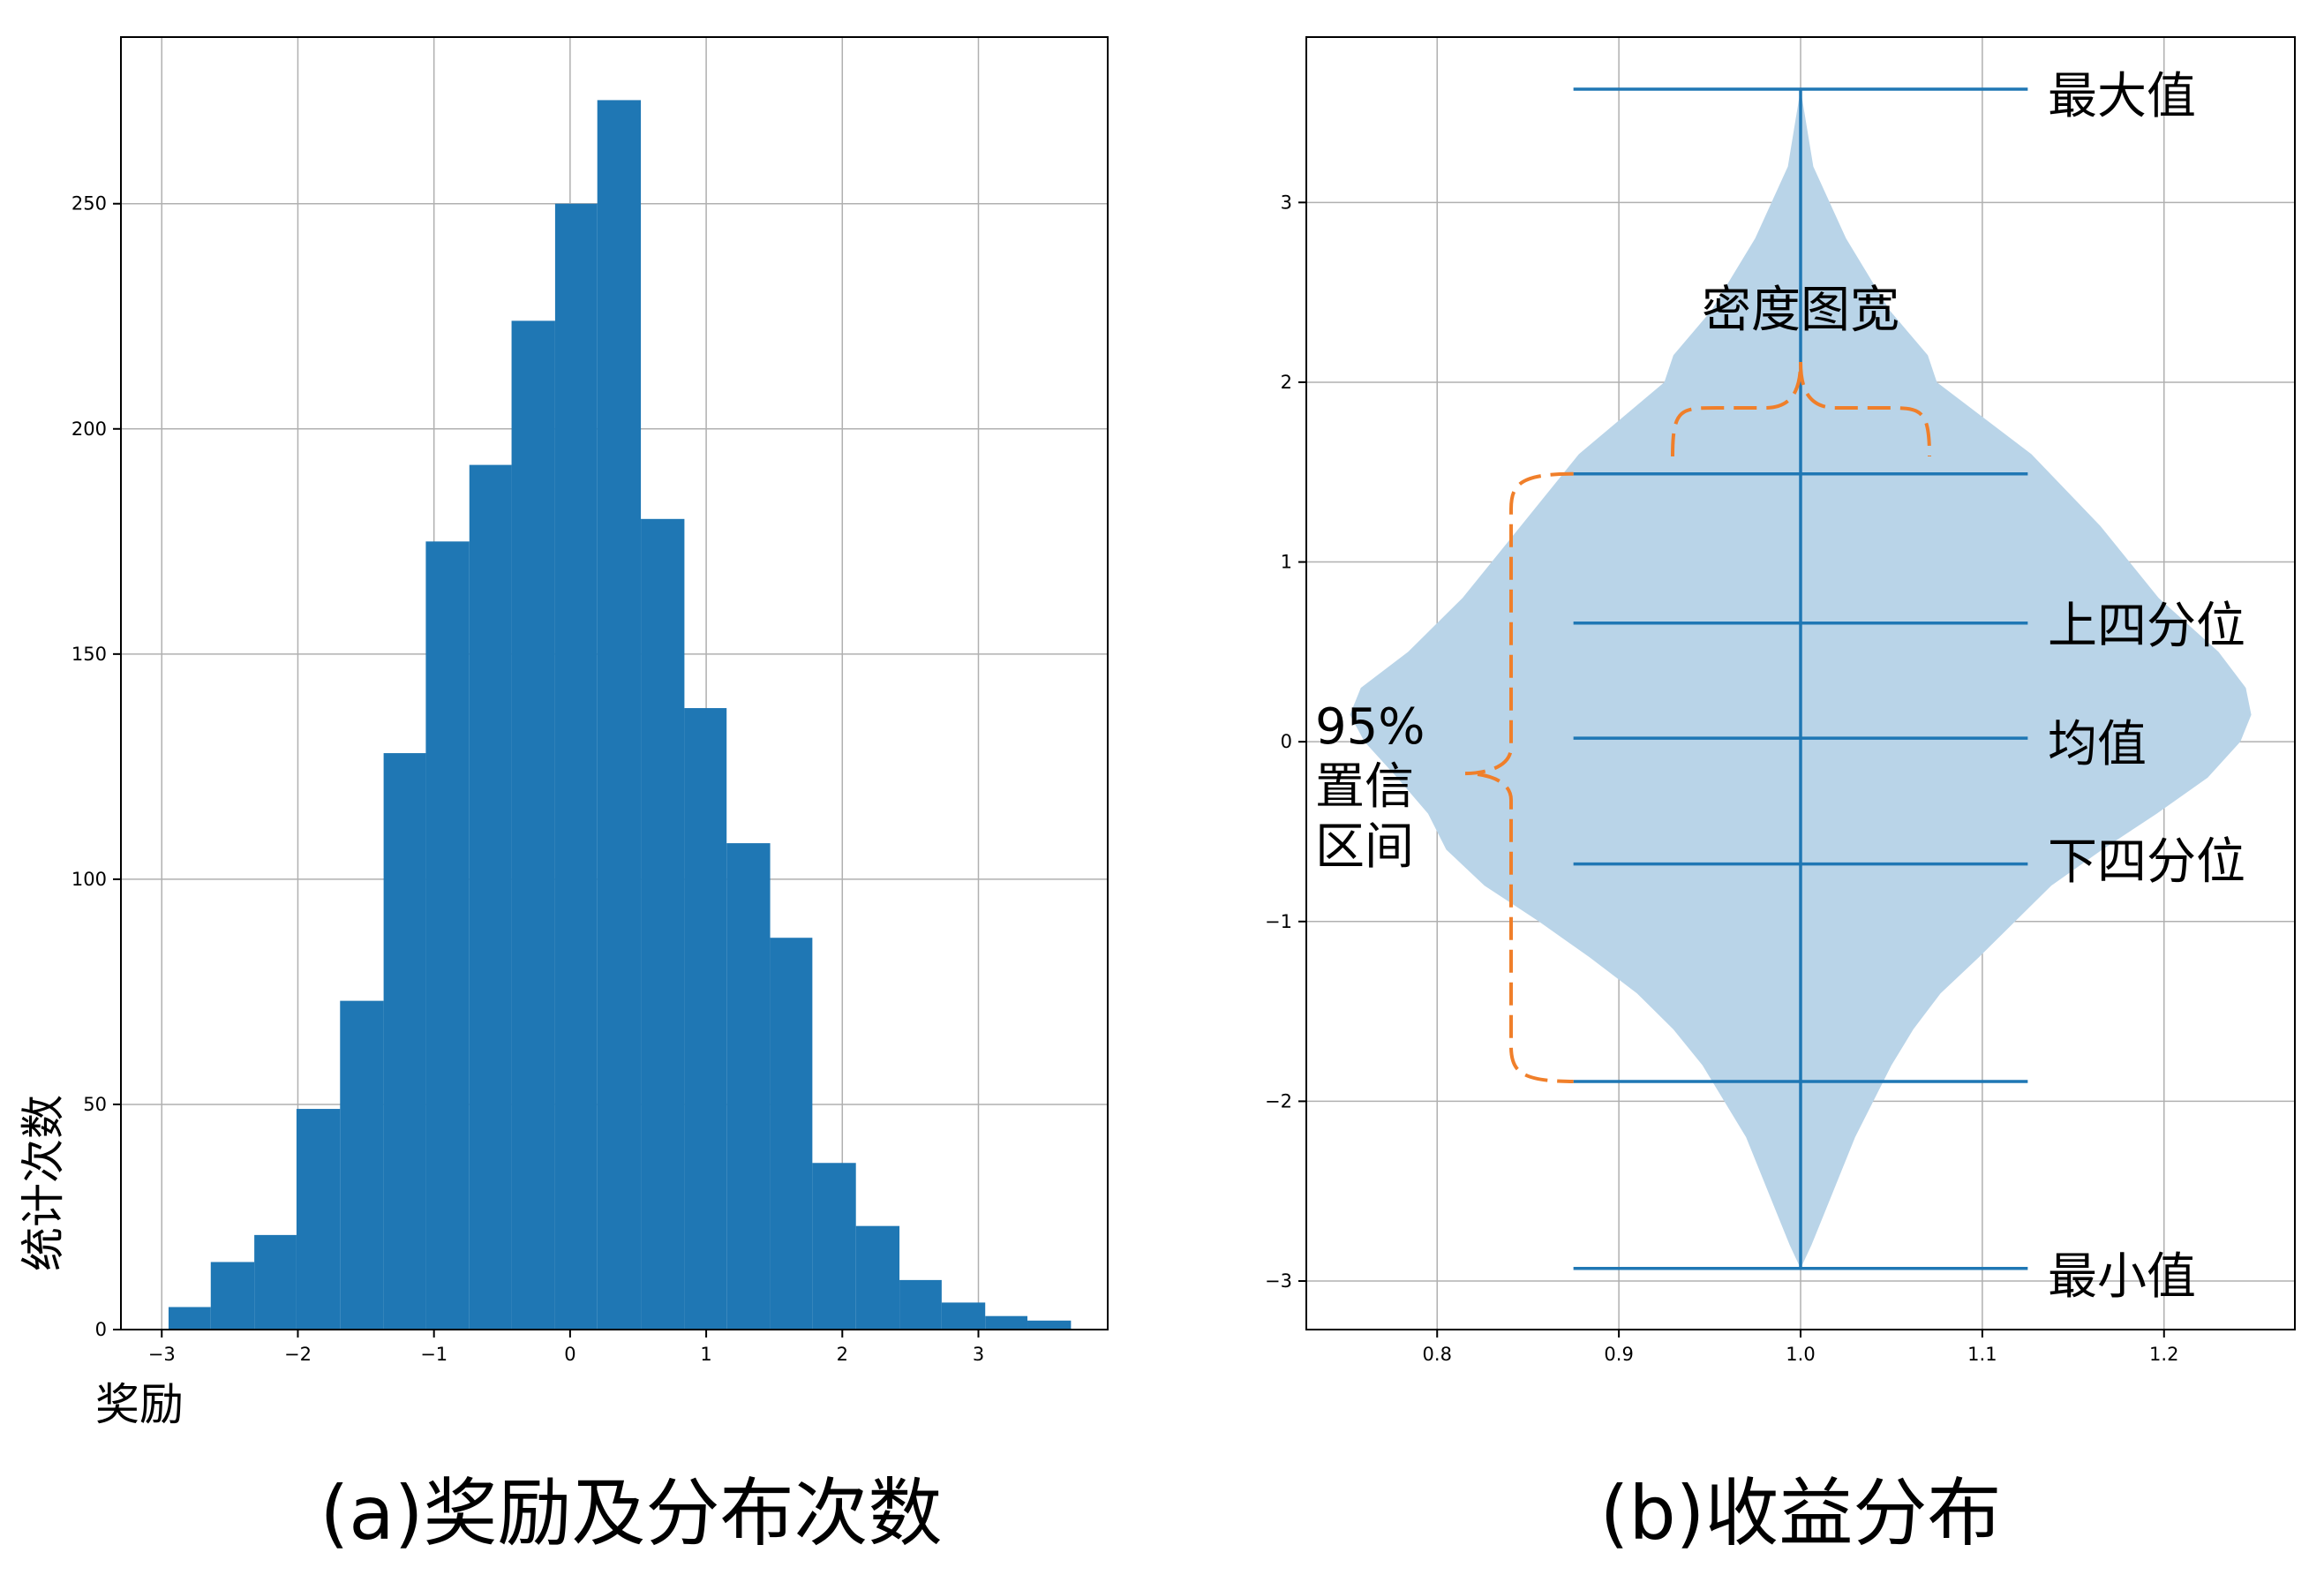  What do you see at coordinates (2122, 1277) in the screenshot?
I see `annotation-min: 最小值` at bounding box center [2122, 1277].